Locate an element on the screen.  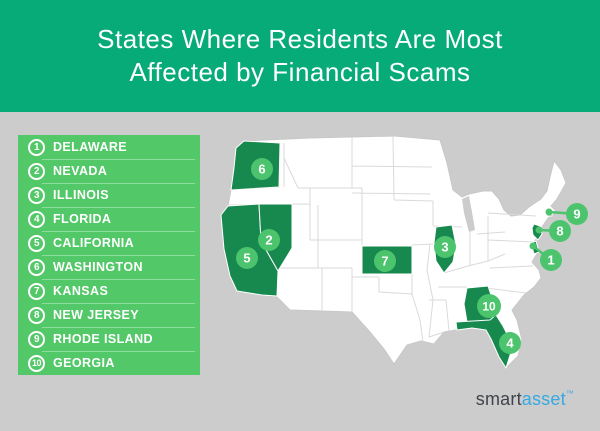
rank-marker-number: 6 is located at coordinates (261, 169).